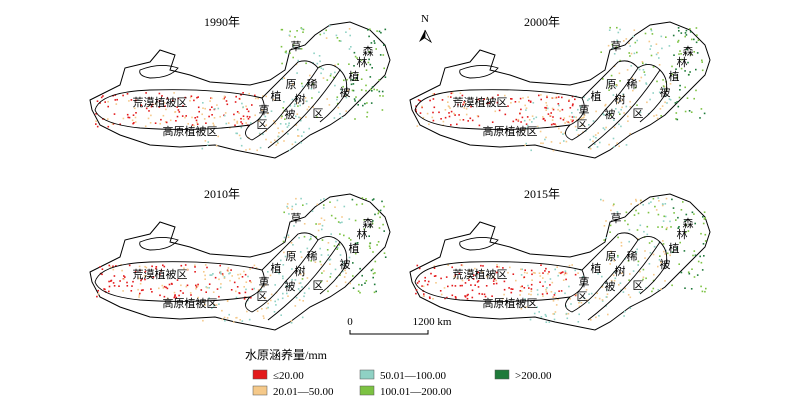 This screenshot has width=800, height=409. What do you see at coordinates (296, 46) in the screenshot?
I see `zone-char: 草` at bounding box center [296, 46].